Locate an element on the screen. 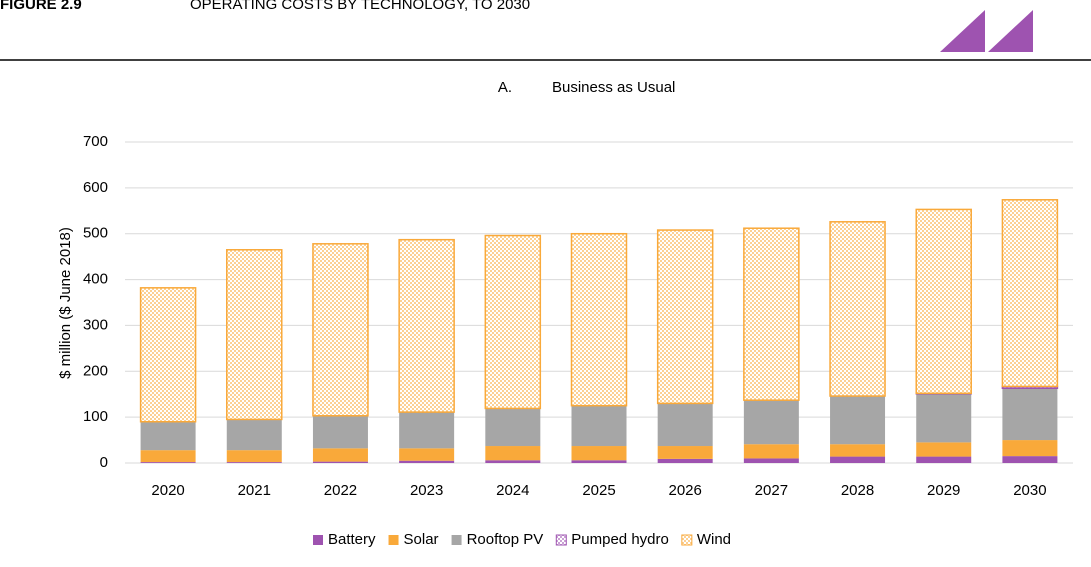  x-tick-label: 2020 is located at coordinates (167, 490).